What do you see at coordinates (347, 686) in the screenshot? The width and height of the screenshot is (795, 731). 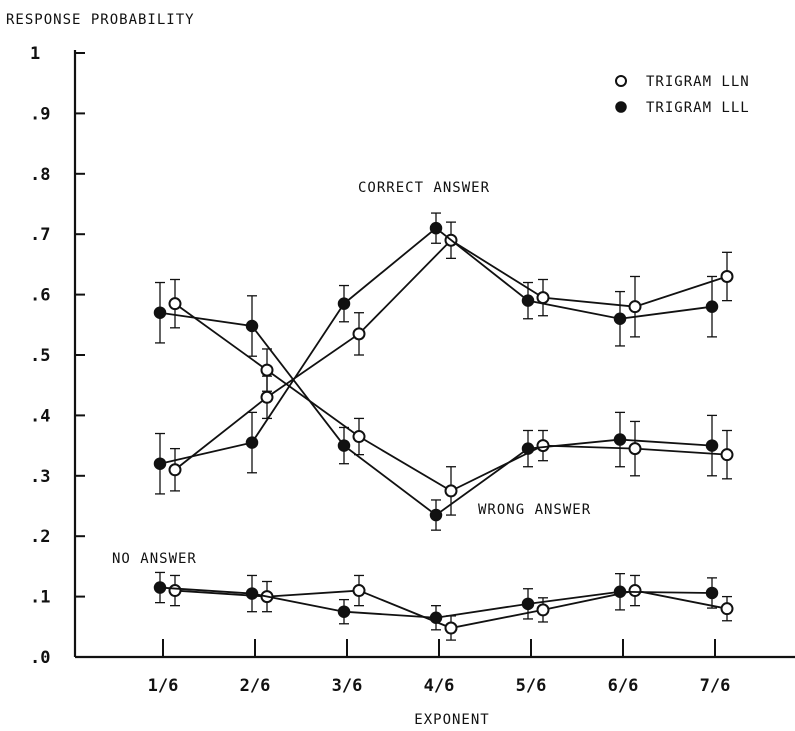 I see `x-tick-label: 3/6` at bounding box center [347, 686].